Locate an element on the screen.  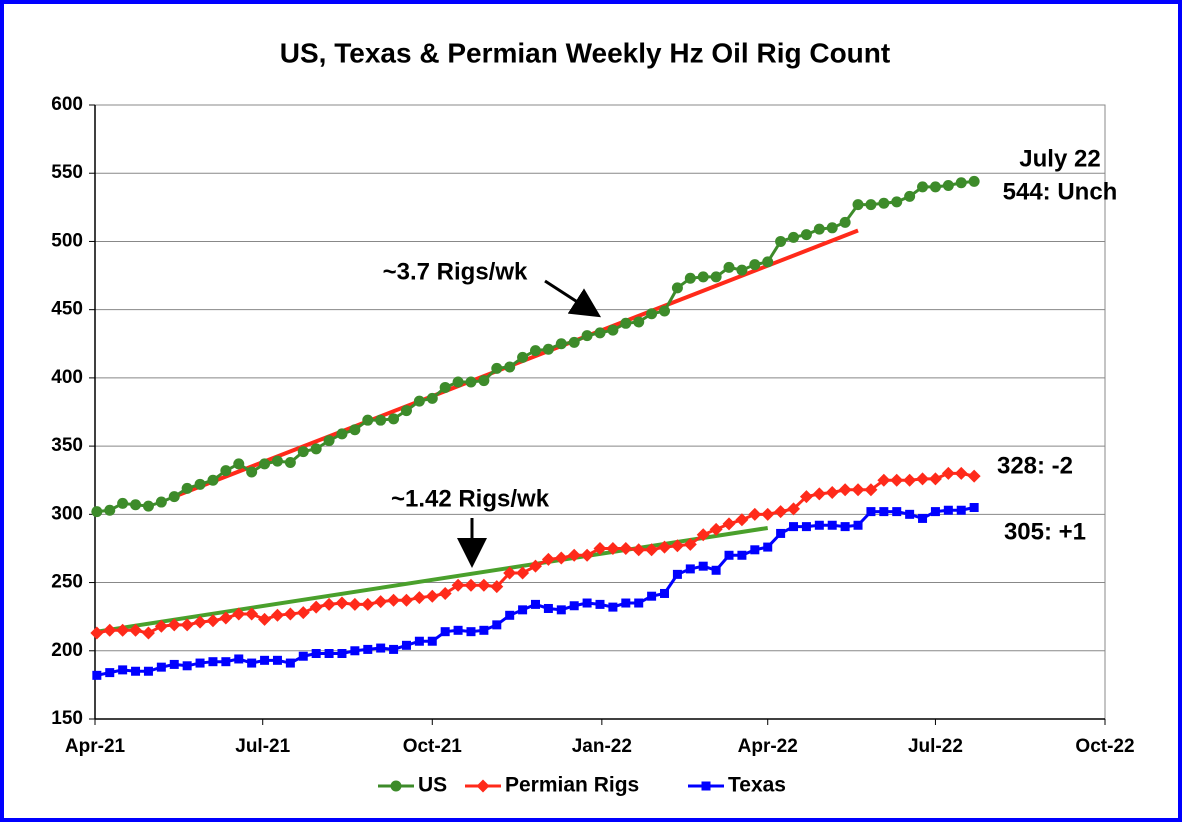
legend-marker is located at coordinates (706, 786).